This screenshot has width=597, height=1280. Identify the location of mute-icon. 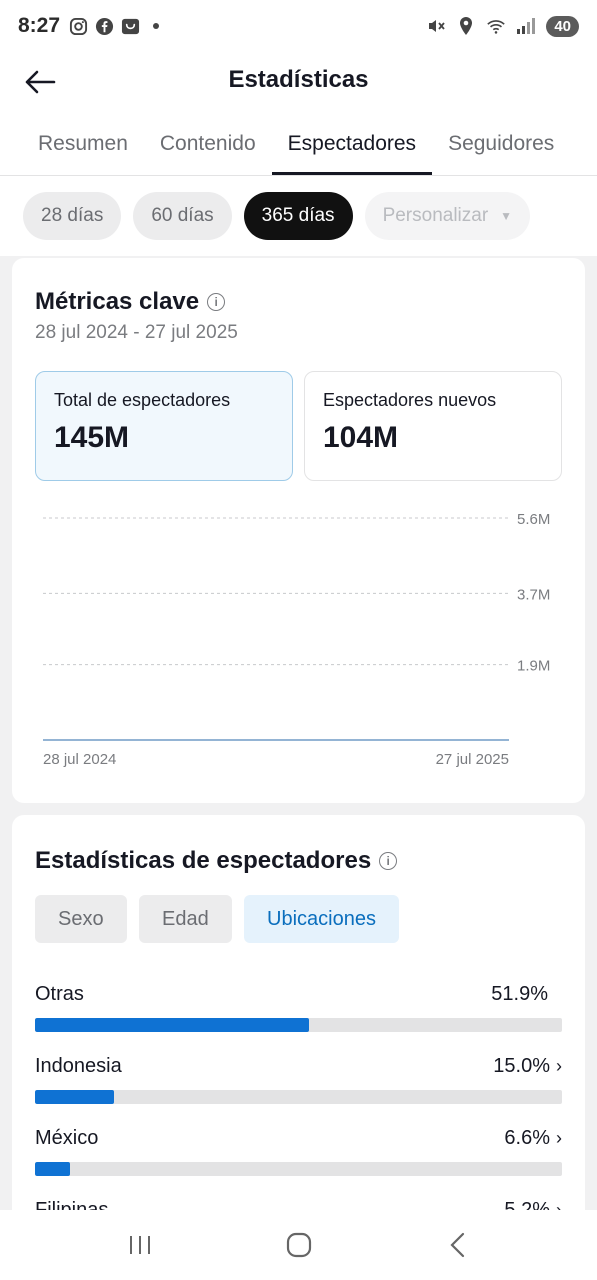
(436, 26).